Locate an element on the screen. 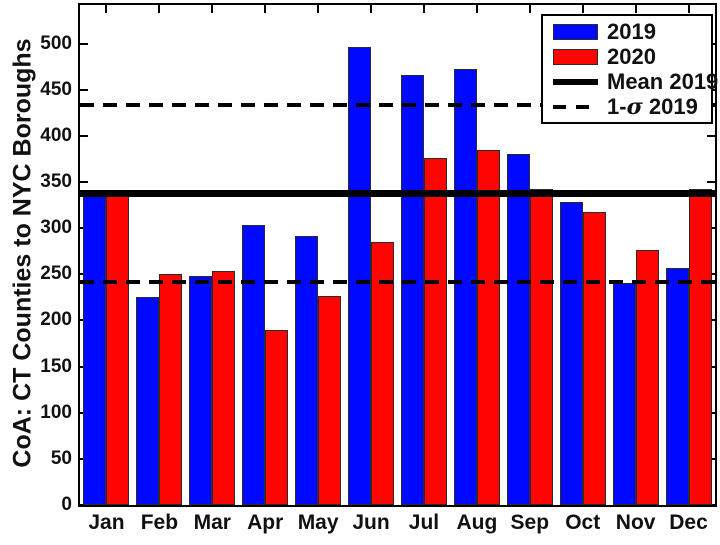  y-tick-label: 100 is located at coordinates (56, 412).